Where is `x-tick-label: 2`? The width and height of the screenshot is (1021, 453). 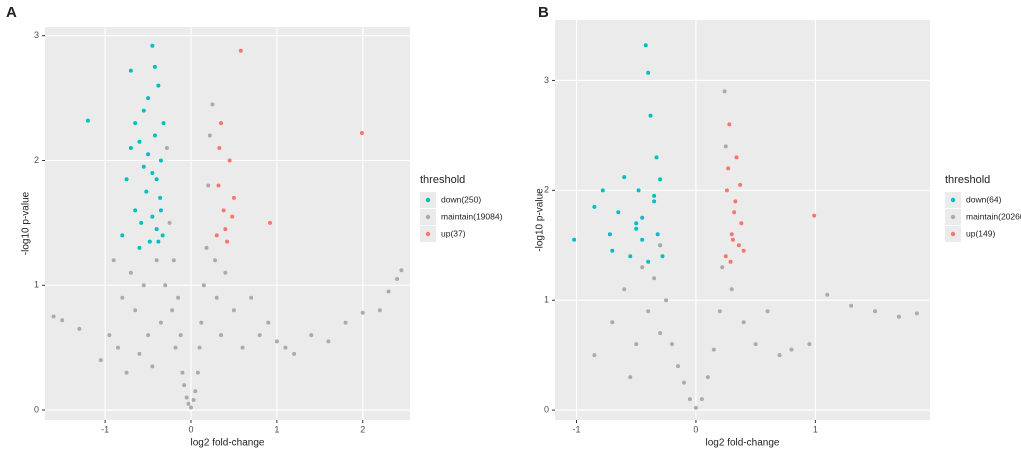
x-tick-label: 2 is located at coordinates (362, 429).